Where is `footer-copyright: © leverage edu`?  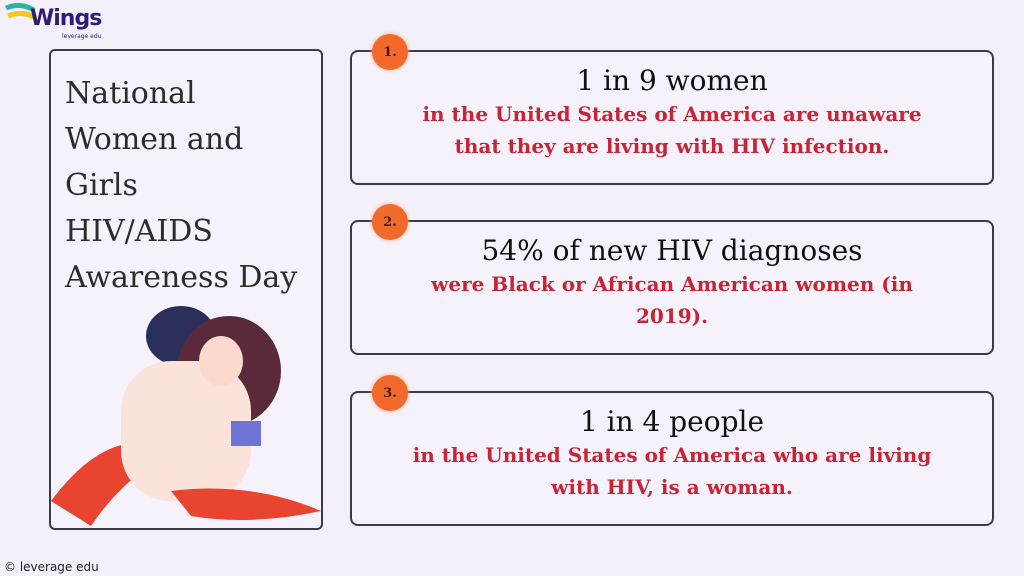 footer-copyright: © leverage edu is located at coordinates (51, 567).